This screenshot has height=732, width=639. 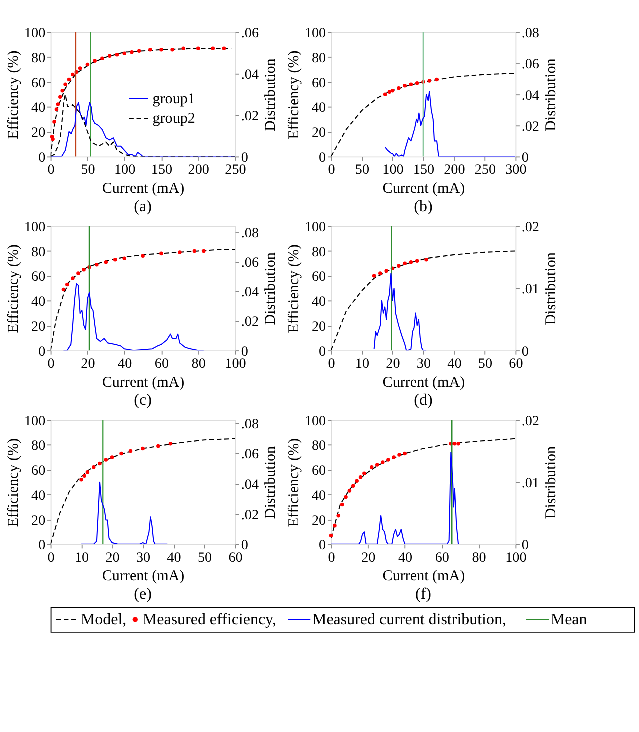 I want to click on x-tick-label: 10, so click(x=82, y=558).